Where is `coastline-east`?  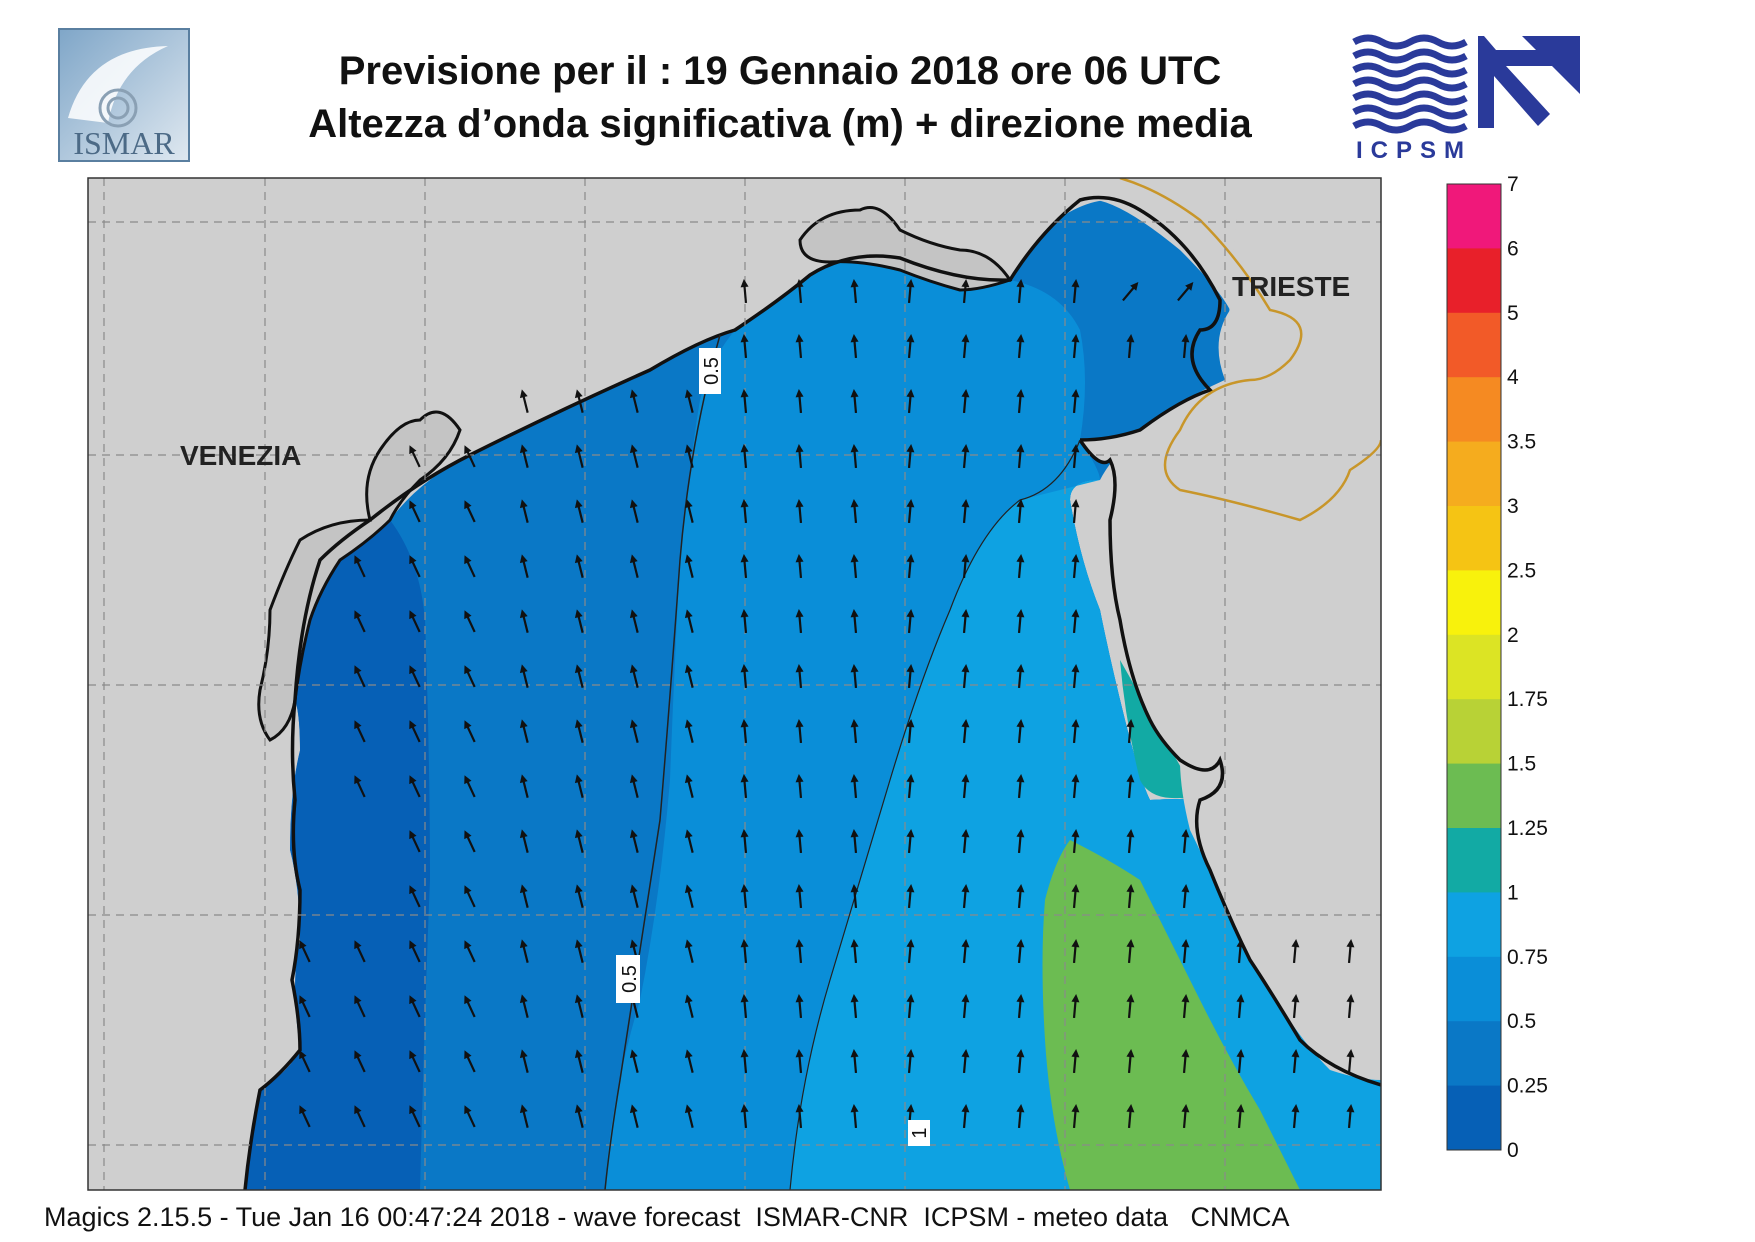 coastline-east is located at coordinates (1229, 763).